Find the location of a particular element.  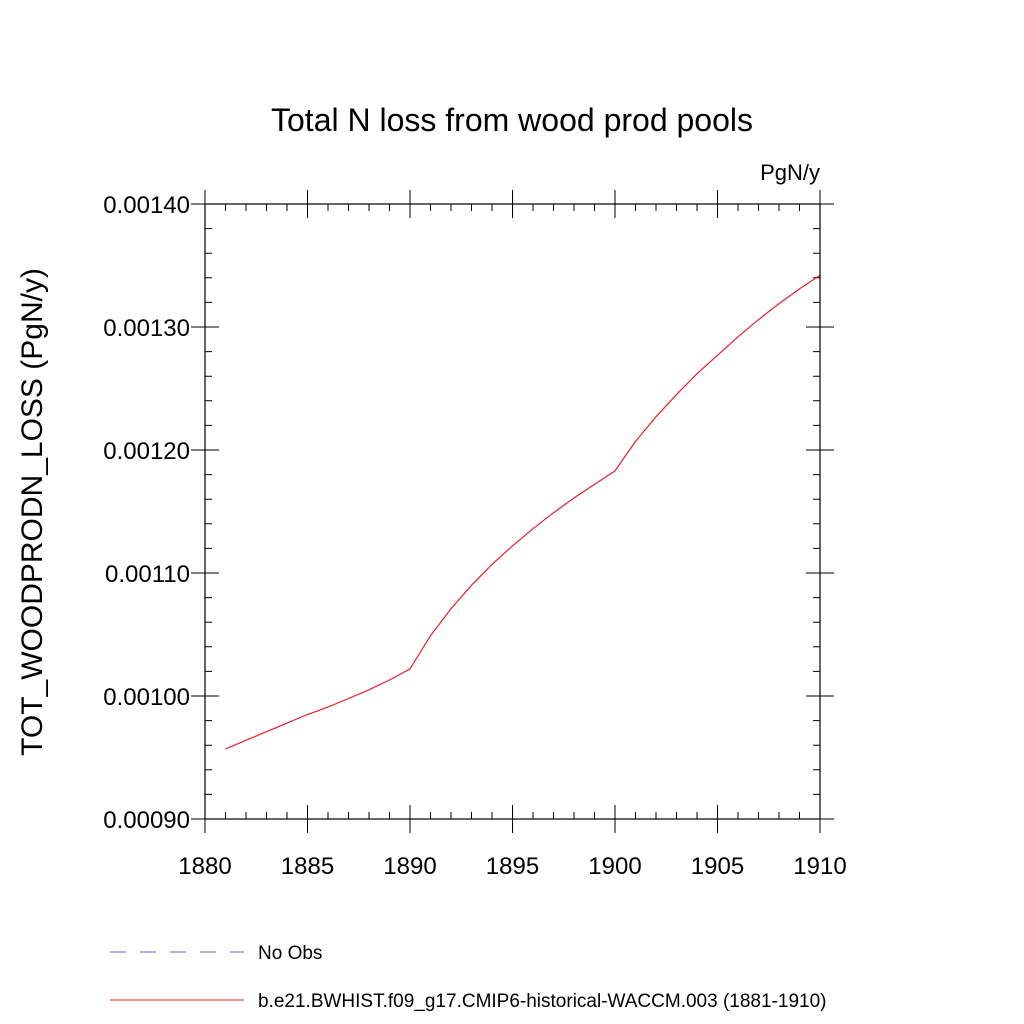

y-tick-label: 0.00140 is located at coordinates (146, 205).